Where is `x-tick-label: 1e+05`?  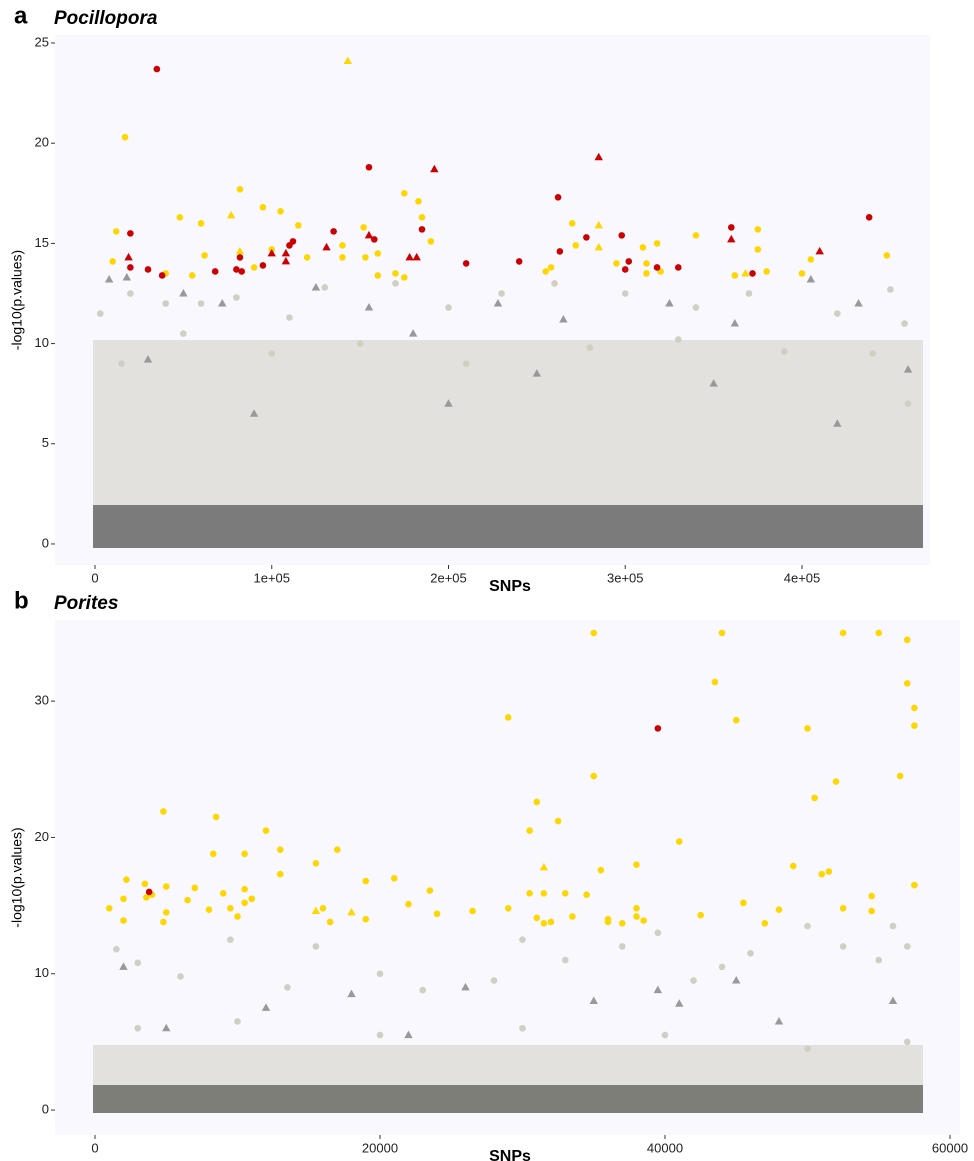 x-tick-label: 1e+05 is located at coordinates (271, 577).